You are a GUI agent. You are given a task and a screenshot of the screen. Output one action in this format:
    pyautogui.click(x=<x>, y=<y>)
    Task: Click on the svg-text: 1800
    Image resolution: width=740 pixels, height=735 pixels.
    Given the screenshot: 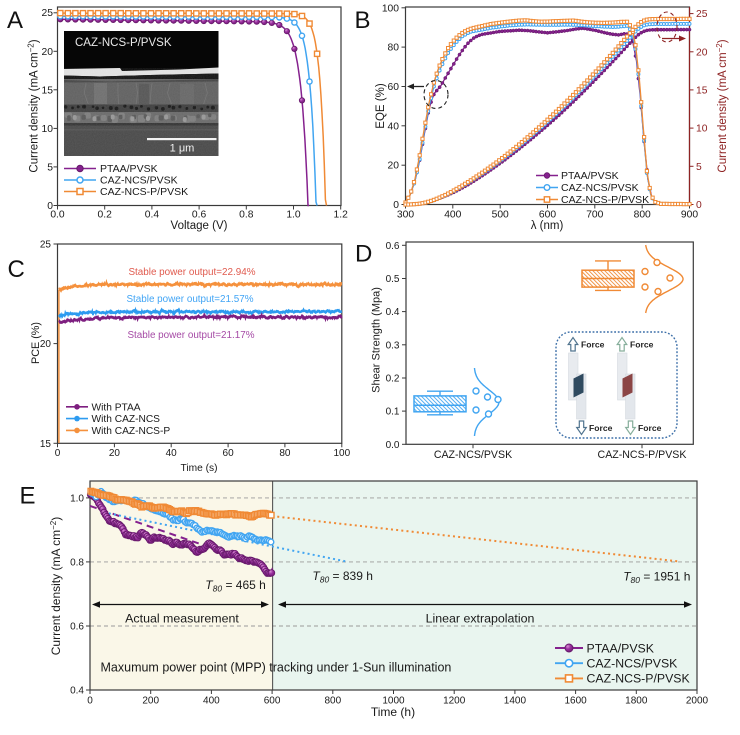 What is the action you would take?
    pyautogui.click(x=636, y=701)
    